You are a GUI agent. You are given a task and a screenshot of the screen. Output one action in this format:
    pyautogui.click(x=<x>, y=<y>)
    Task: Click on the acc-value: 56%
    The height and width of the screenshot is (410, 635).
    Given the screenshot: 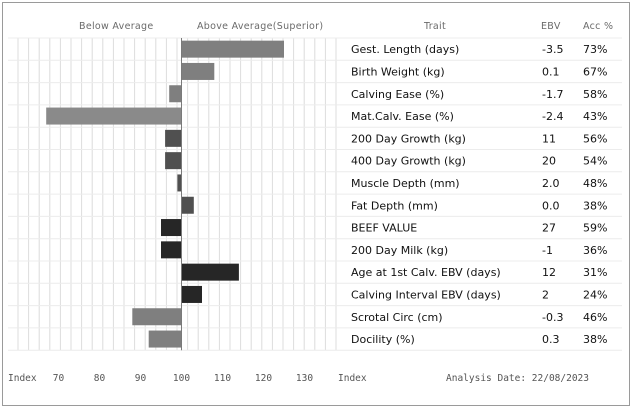 What is the action you would take?
    pyautogui.click(x=595, y=138)
    